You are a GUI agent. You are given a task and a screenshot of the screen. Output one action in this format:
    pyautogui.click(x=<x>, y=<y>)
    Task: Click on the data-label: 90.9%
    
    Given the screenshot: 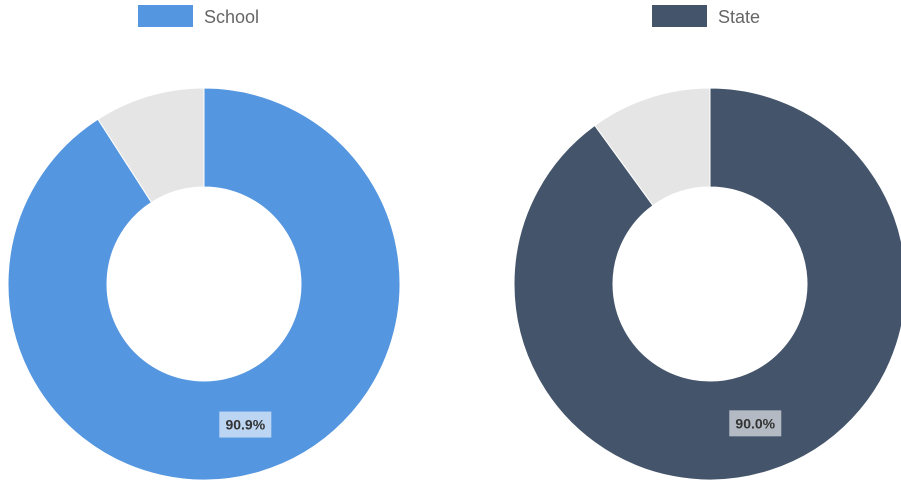 What is the action you would take?
    pyautogui.click(x=245, y=424)
    